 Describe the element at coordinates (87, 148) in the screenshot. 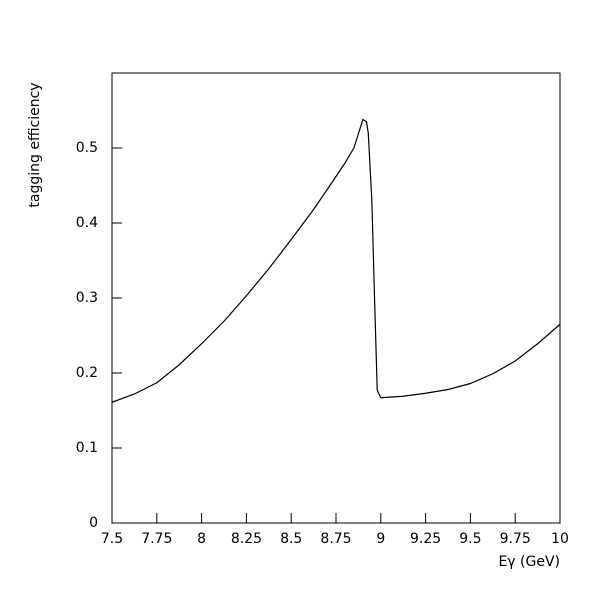

I see `y-tick-label: 0.5` at that location.